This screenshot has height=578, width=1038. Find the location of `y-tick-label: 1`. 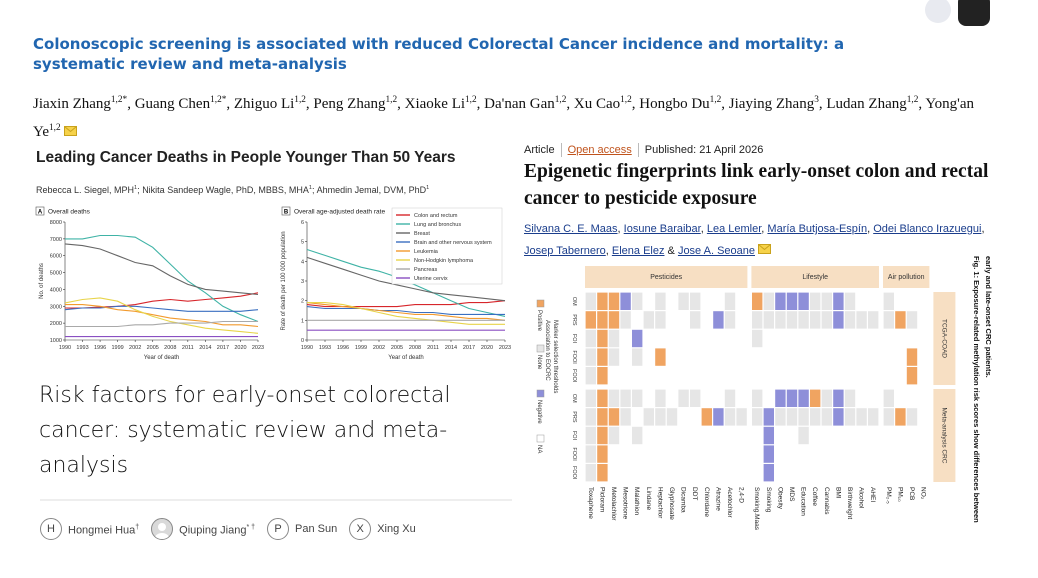

y-tick-label: 1 is located at coordinates (302, 321).